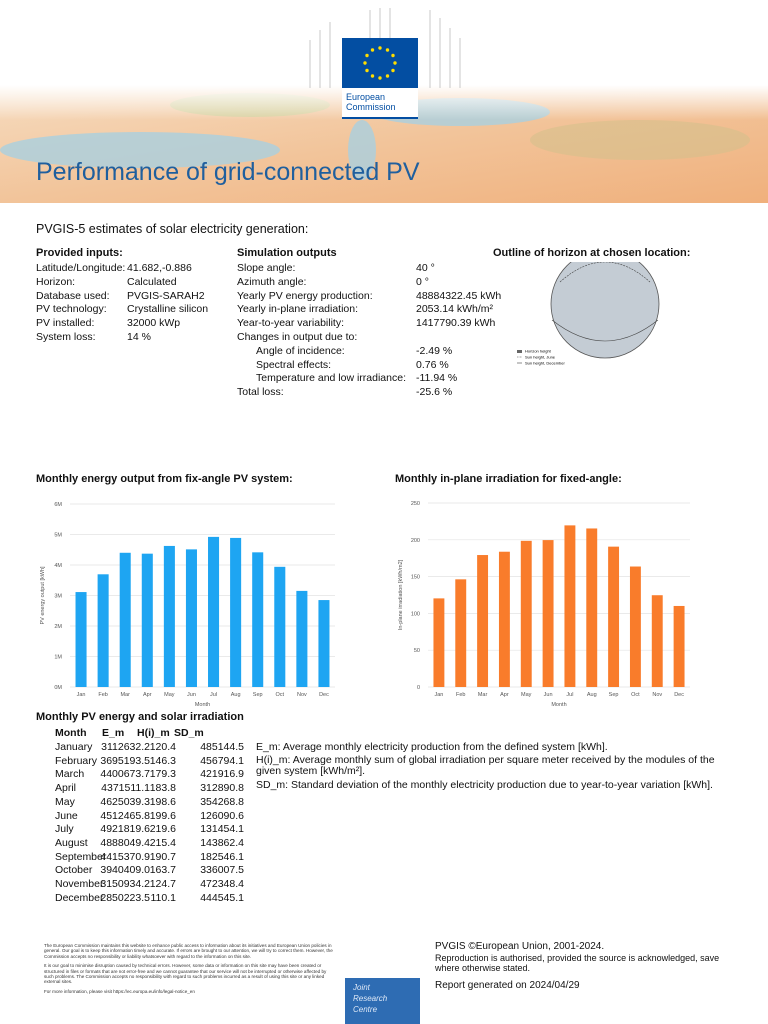  Describe the element at coordinates (222, 897) in the screenshot. I see `table-cell: 444545.1` at that location.